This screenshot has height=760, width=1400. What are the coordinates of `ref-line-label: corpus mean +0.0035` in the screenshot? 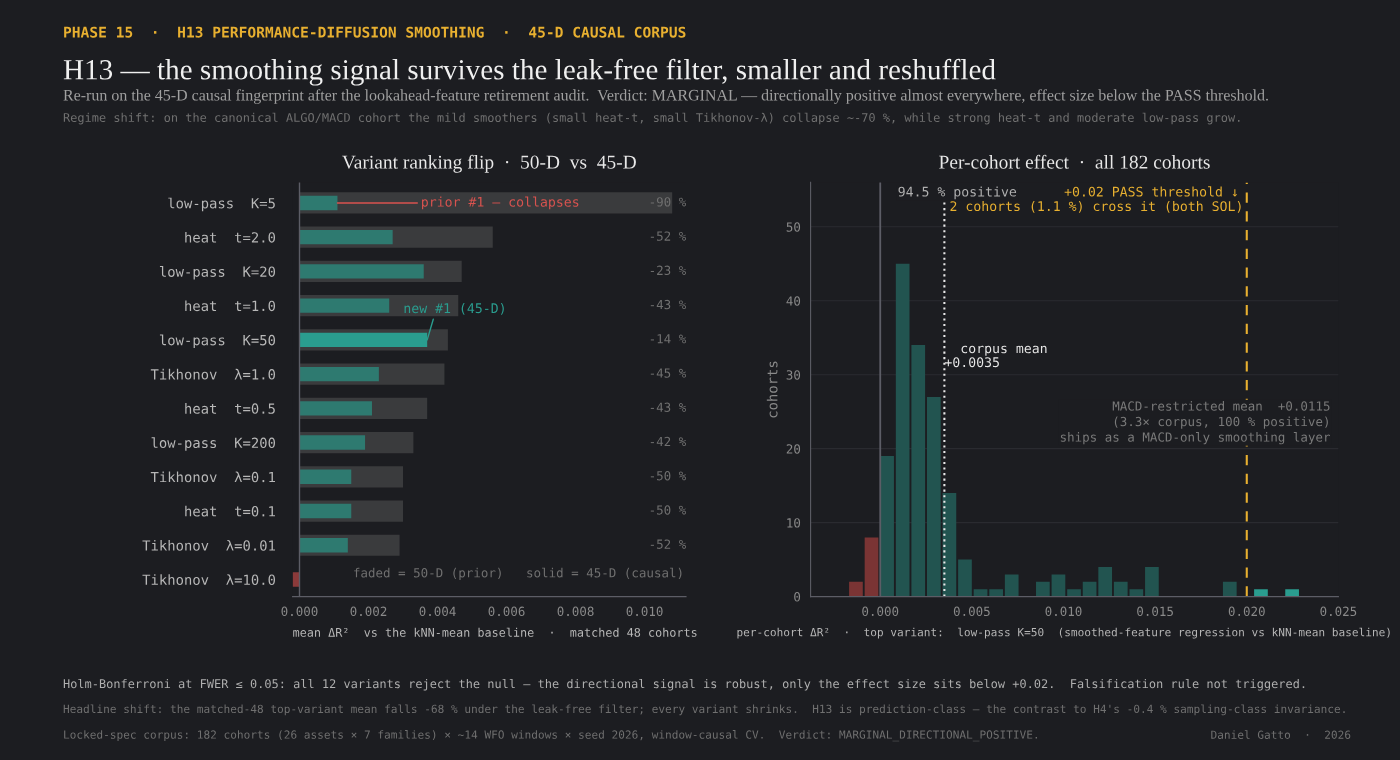 It's located at (995, 356).